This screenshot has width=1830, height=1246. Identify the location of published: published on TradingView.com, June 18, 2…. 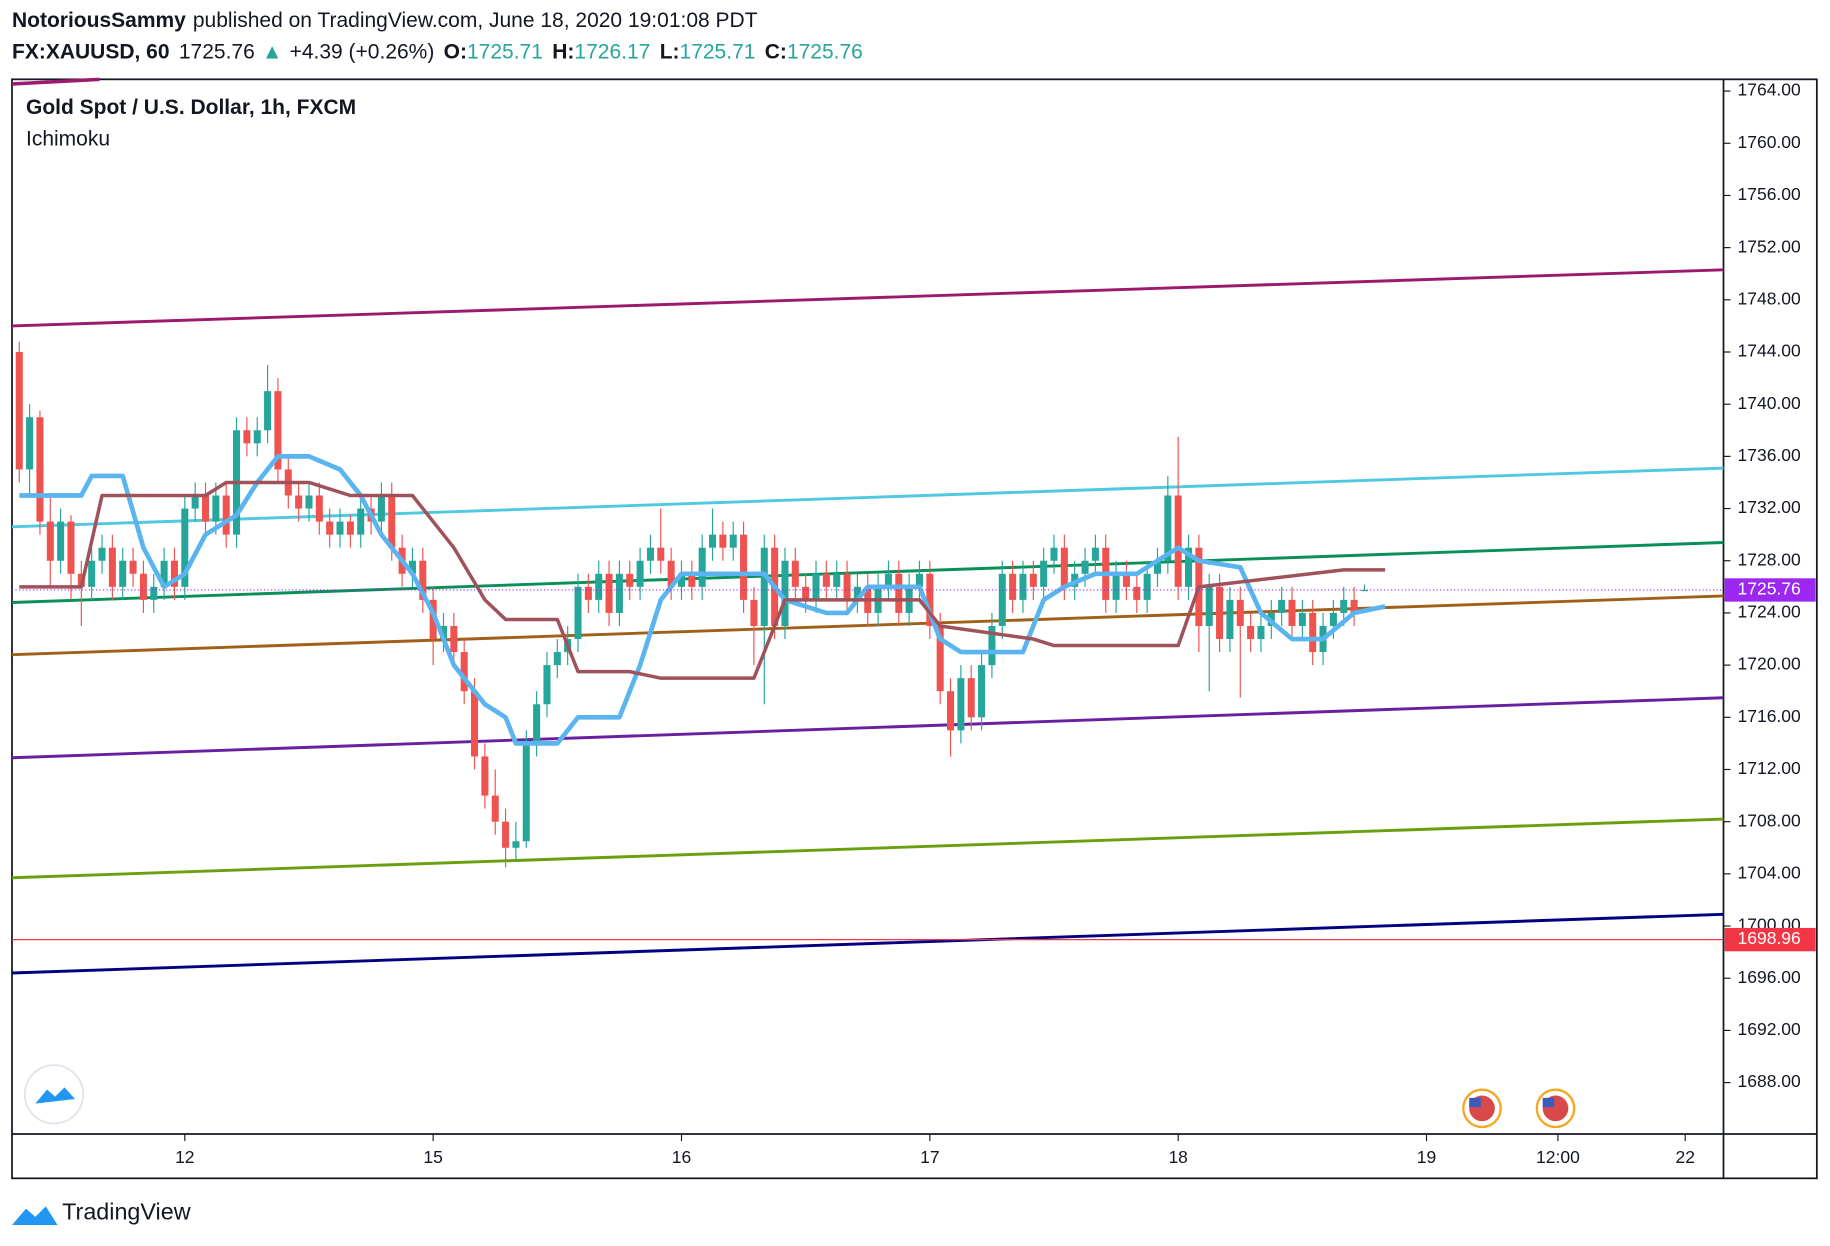
(475, 20).